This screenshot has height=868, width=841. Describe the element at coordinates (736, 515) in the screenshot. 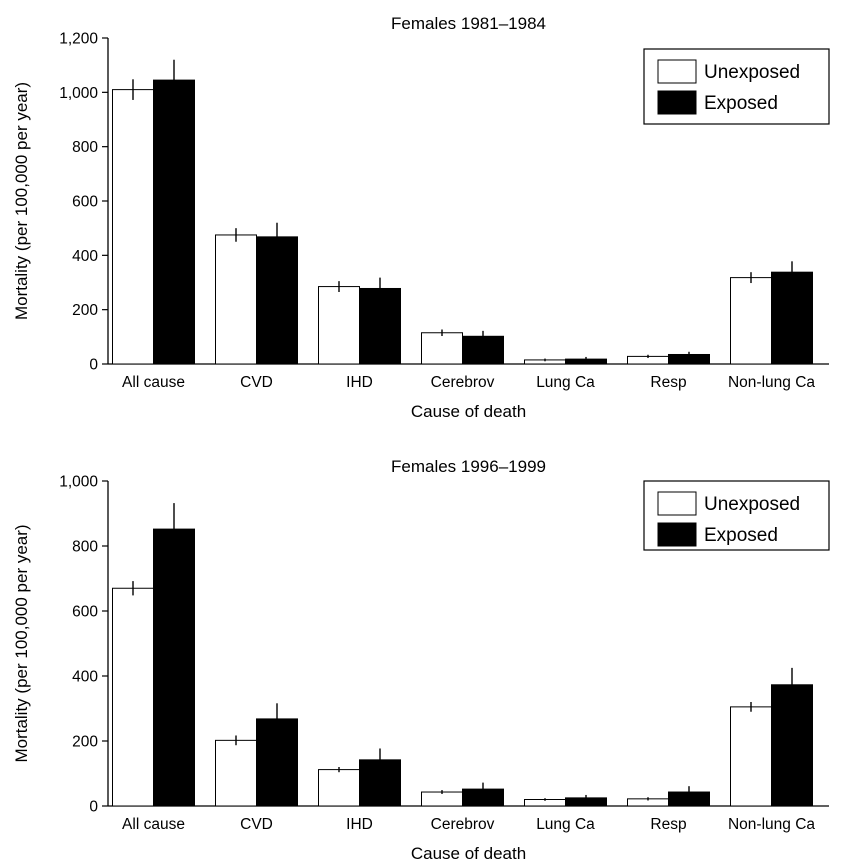

I see `chart-2-legend: Unexposed Exposed` at that location.